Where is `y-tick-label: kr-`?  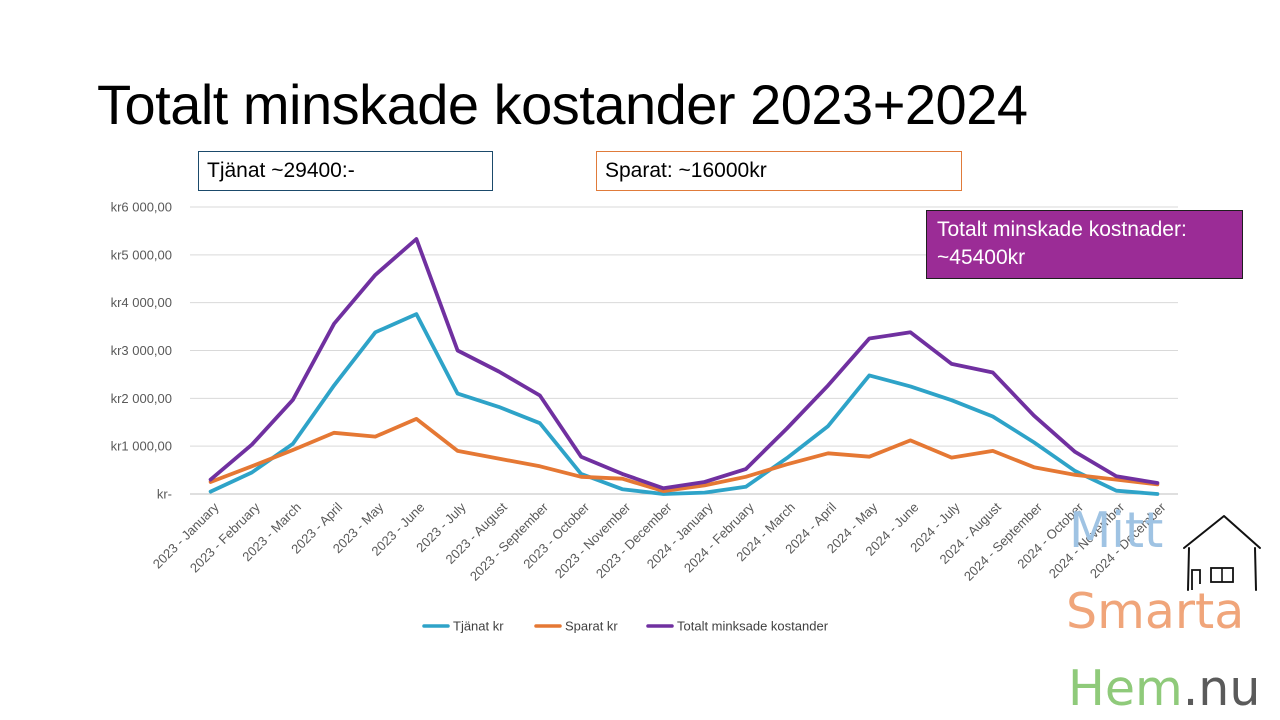
y-tick-label: kr- is located at coordinates (164, 494).